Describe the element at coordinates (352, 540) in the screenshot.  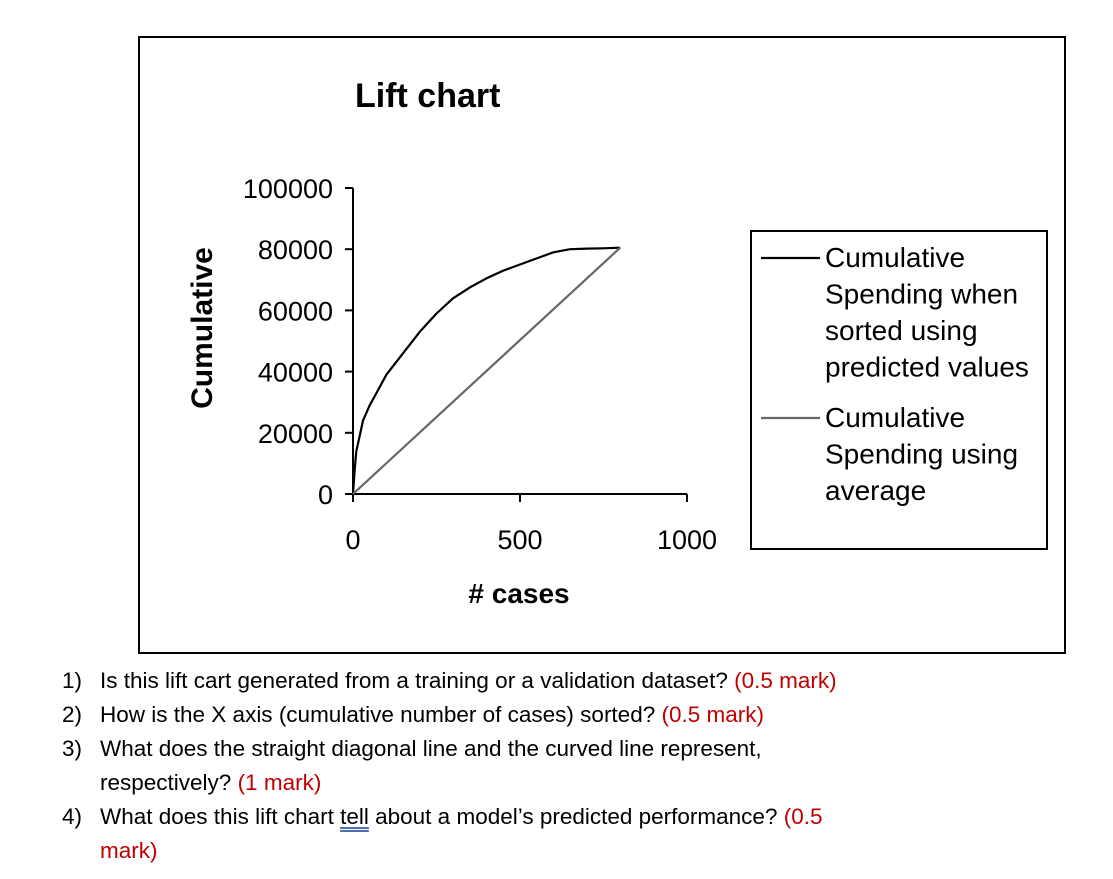
I see `x-tick-label: 0` at that location.